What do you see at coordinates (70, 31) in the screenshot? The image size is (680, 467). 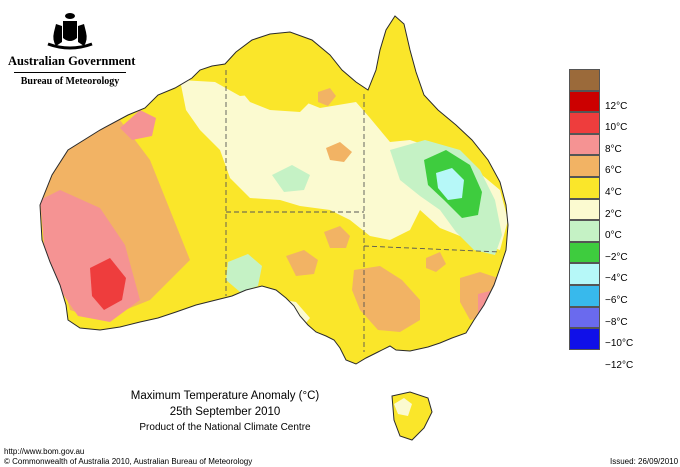 I see `coat-of-arms-icon` at bounding box center [70, 31].